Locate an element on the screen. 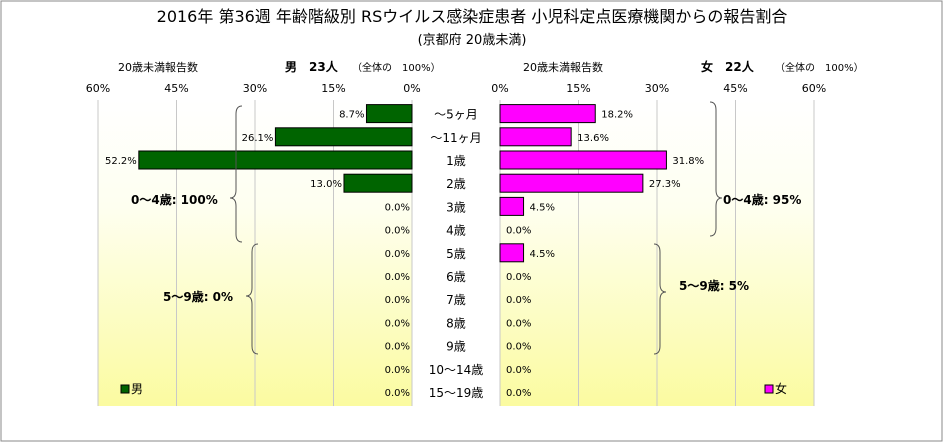  category-label: 6歳 is located at coordinates (456, 277).